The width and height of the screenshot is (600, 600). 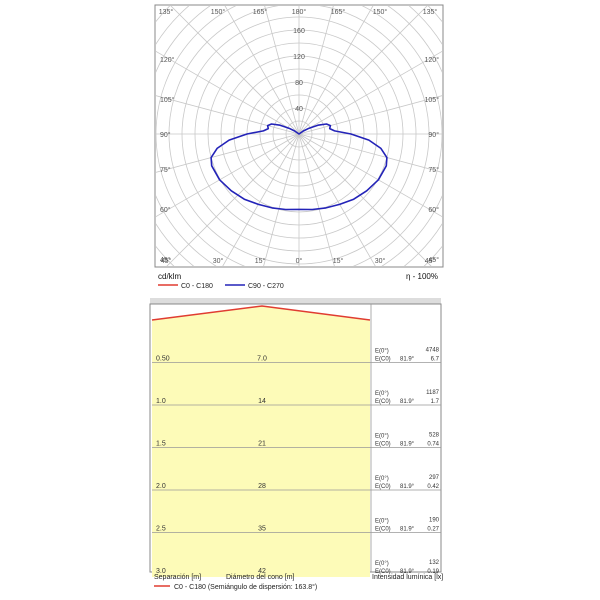 I want to click on diameter-value: 14, so click(x=262, y=401).